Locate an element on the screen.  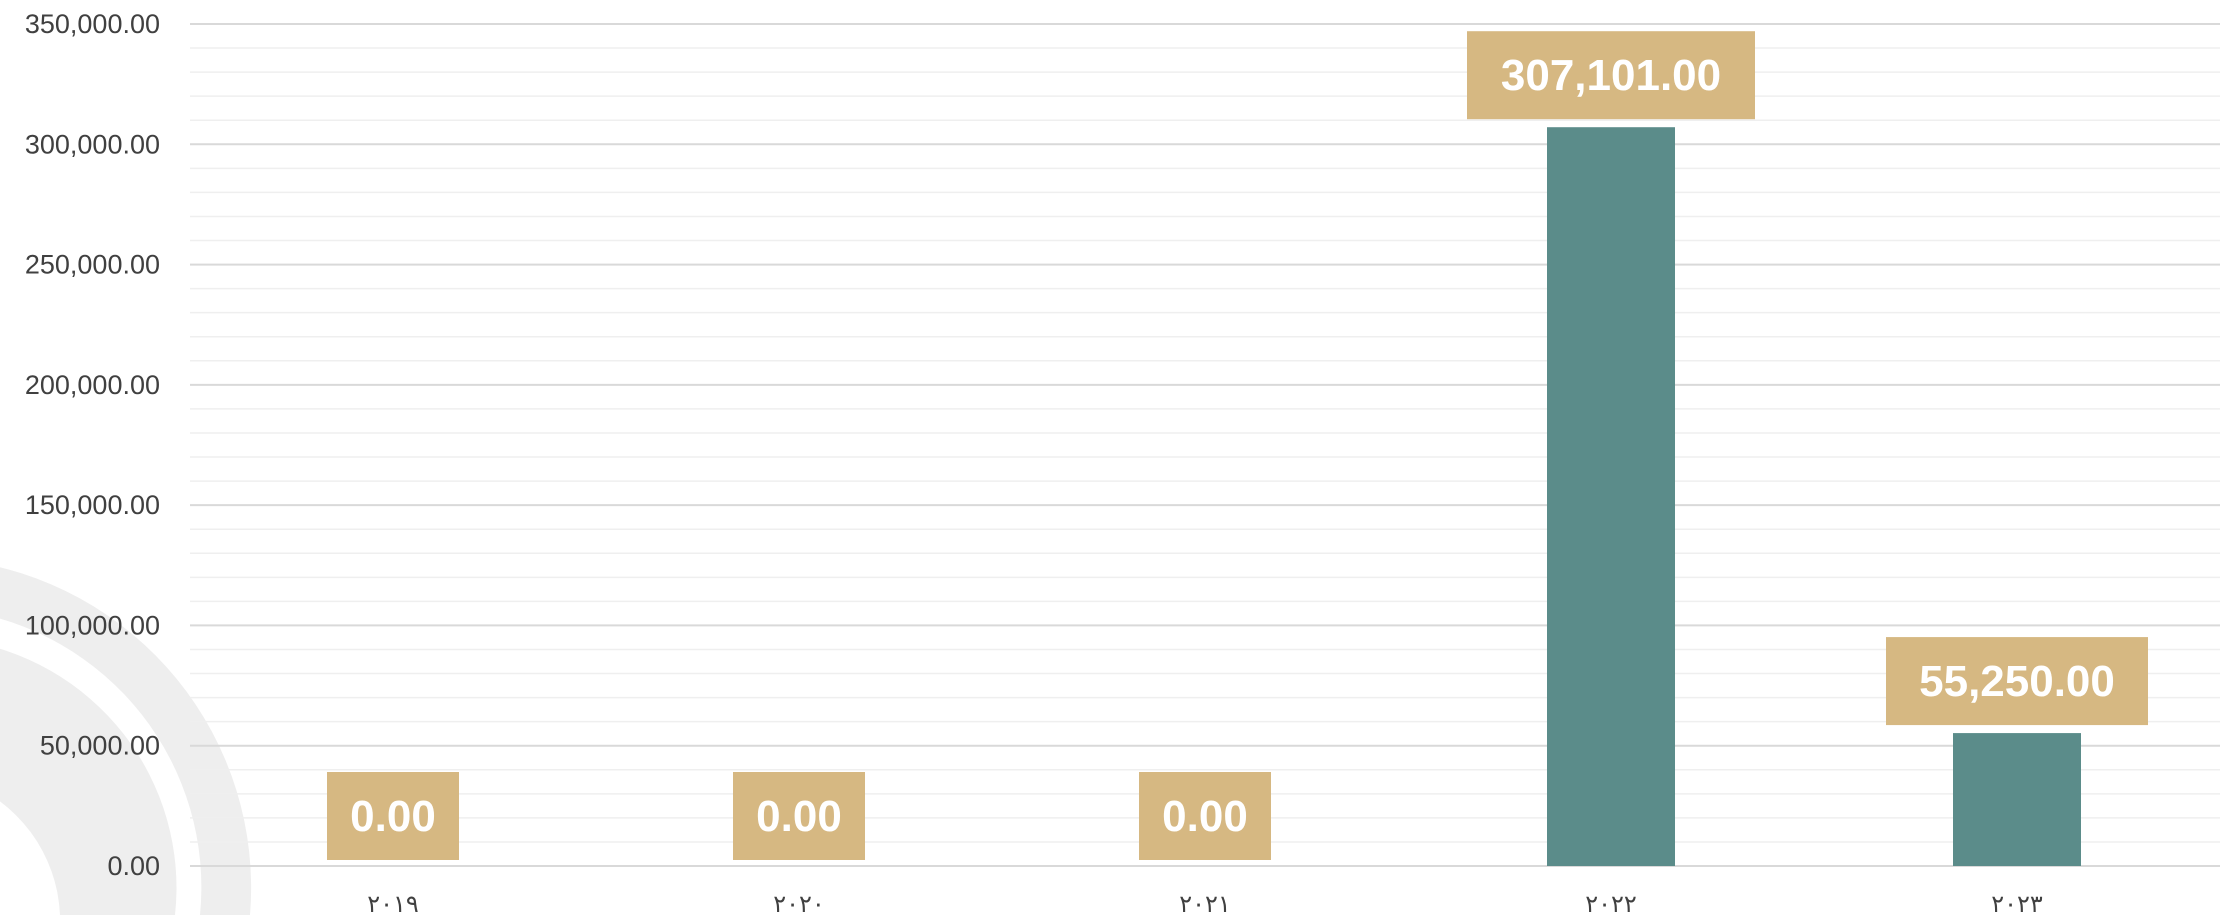
y-tick-label: 350,000.00 is located at coordinates (92, 24).